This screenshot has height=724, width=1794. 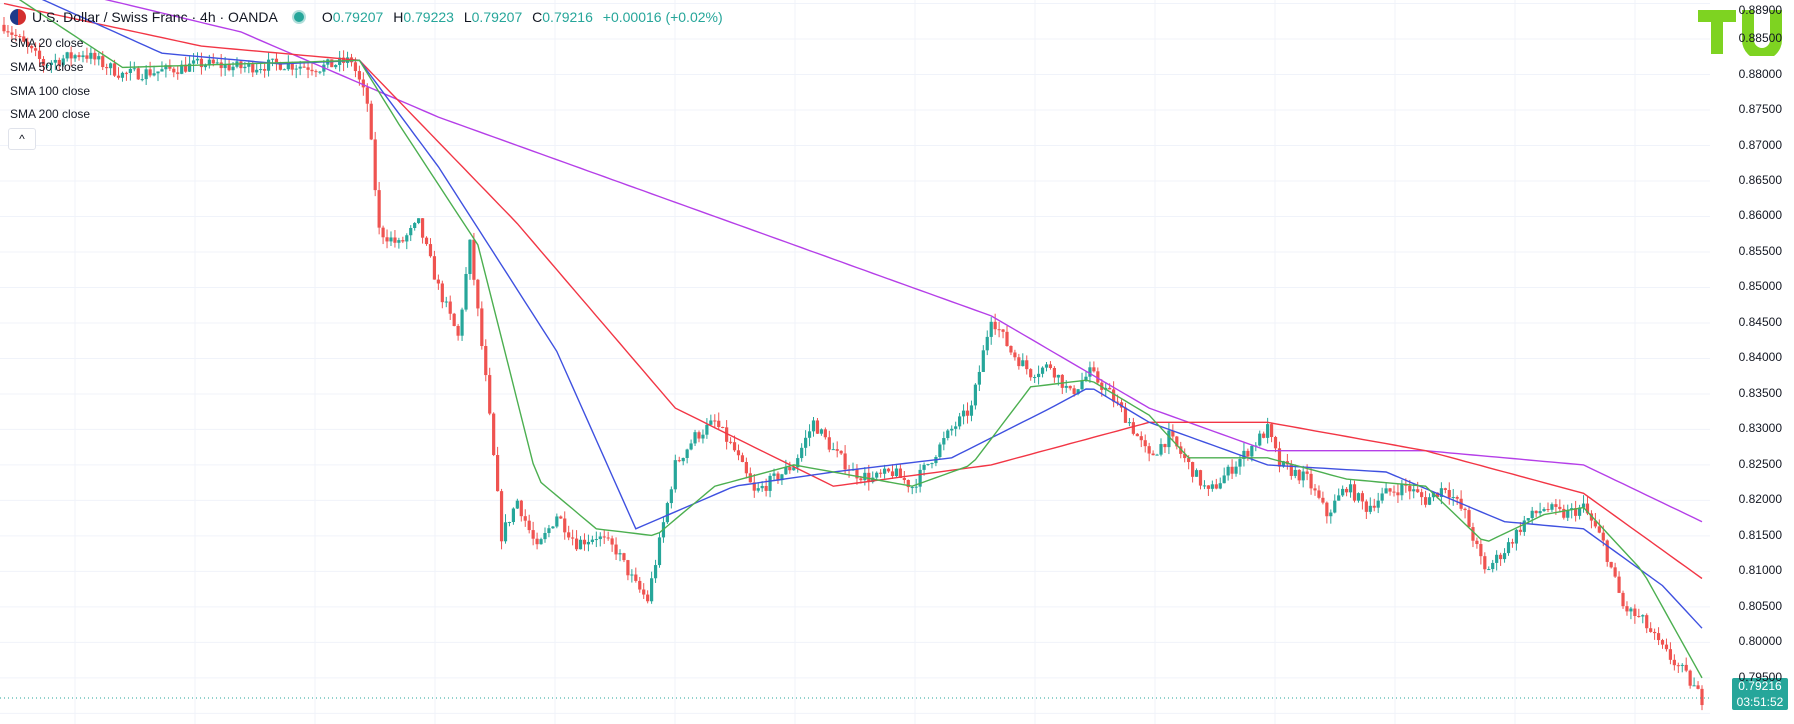 What do you see at coordinates (1760, 286) in the screenshot?
I see `y-tick-label: 0.85000` at bounding box center [1760, 286].